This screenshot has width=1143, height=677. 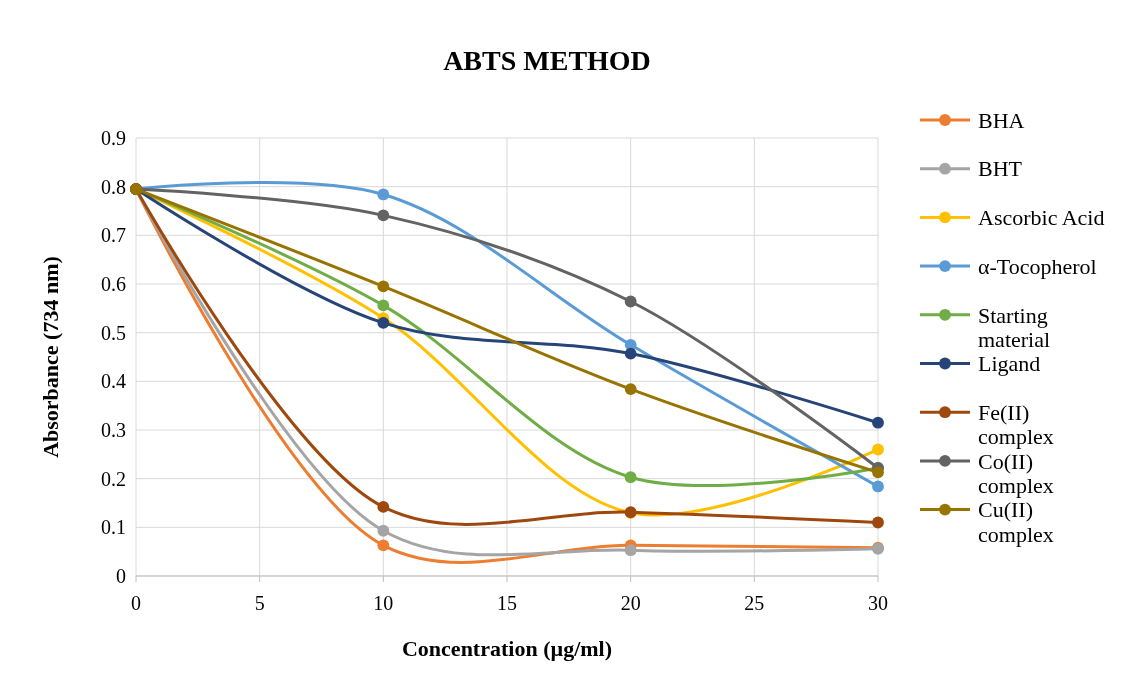 What do you see at coordinates (630, 603) in the screenshot?
I see `x-tick-label: 20` at bounding box center [630, 603].